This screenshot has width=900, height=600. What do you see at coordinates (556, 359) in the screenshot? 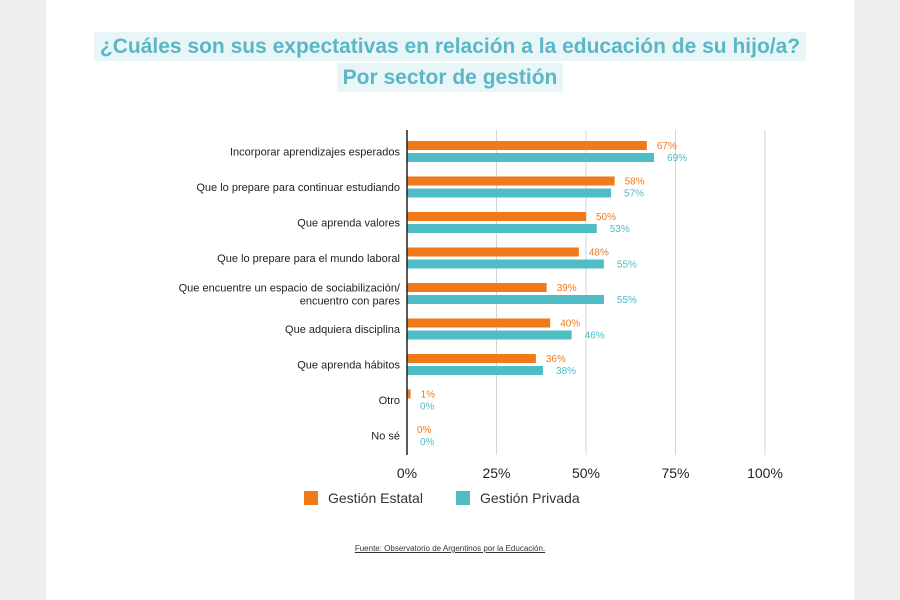
I see `value-label: 36%` at bounding box center [556, 359].